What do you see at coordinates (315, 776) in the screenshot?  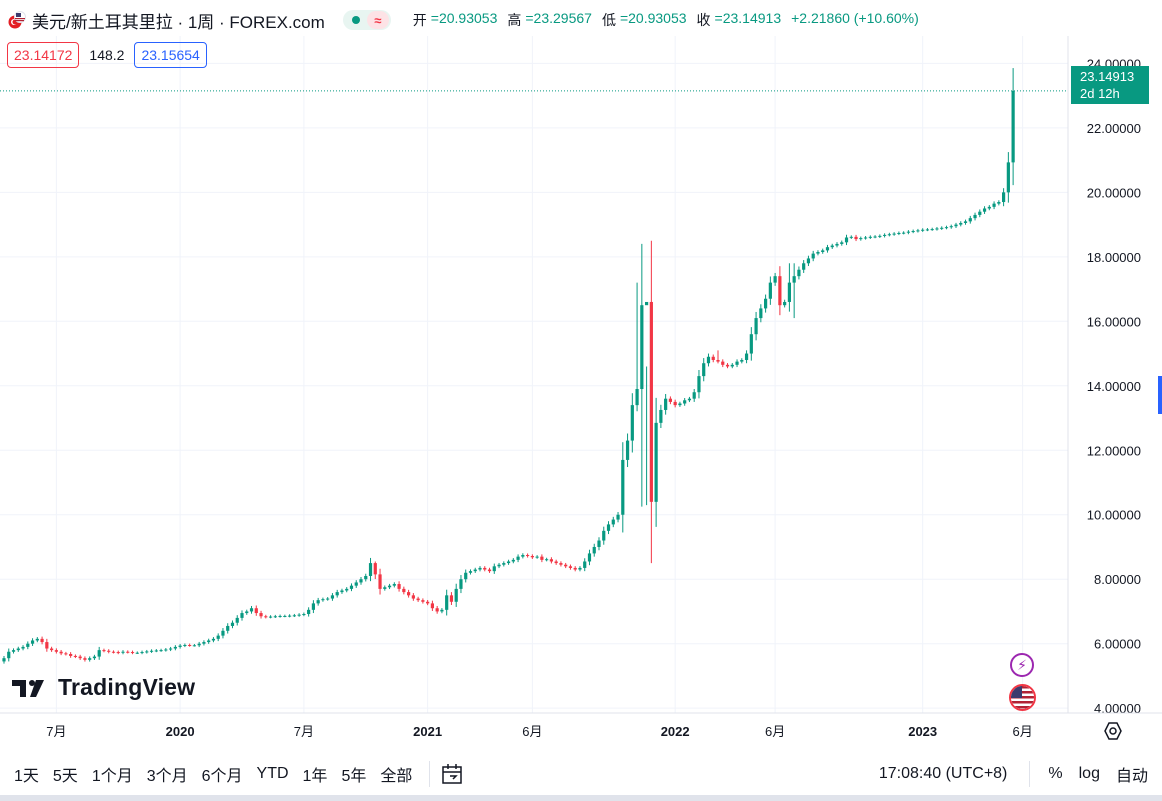 I see `range-1y-button: 1年` at bounding box center [315, 776].